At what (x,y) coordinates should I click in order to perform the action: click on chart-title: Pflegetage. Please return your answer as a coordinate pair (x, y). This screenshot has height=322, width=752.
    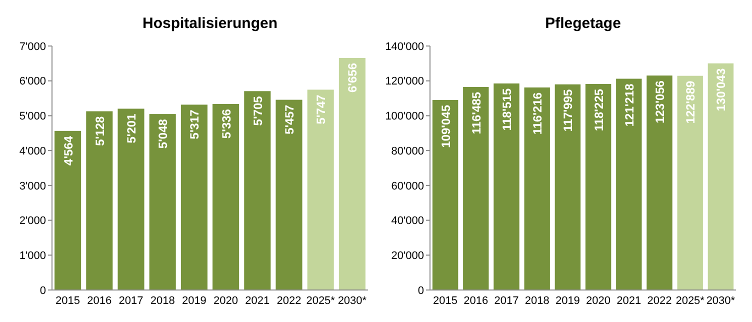
    Looking at the image, I should click on (583, 23).